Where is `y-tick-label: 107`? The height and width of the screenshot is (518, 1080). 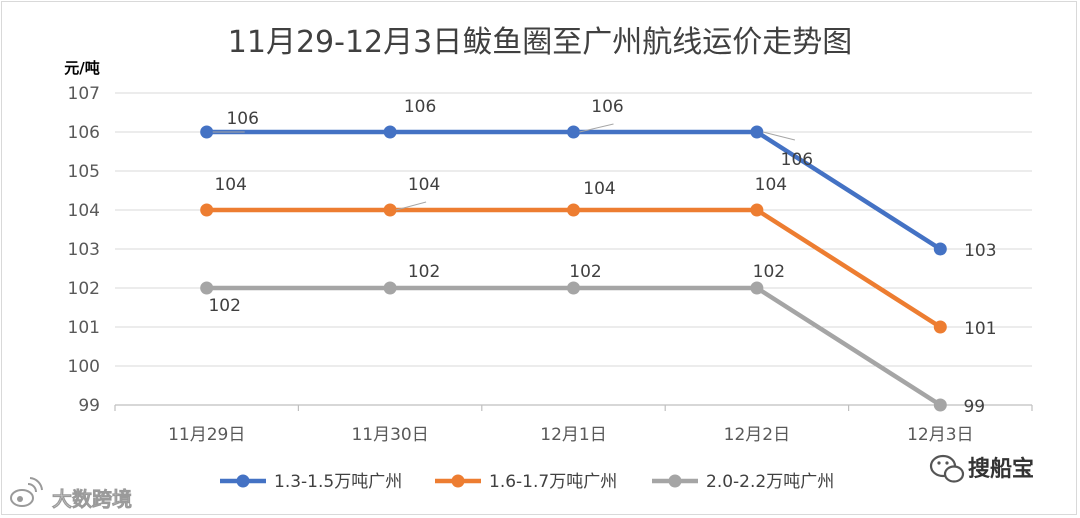 y-tick-label: 107 is located at coordinates (84, 94).